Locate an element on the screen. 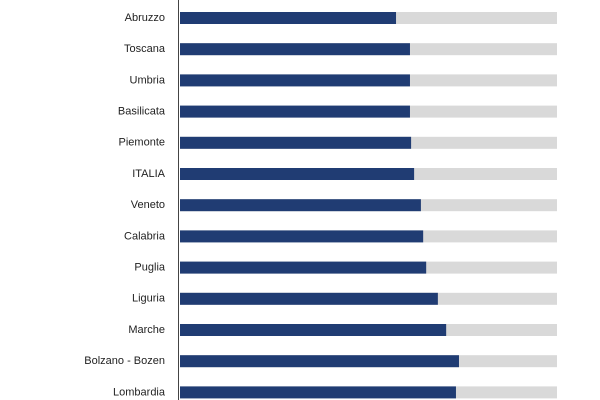 This screenshot has height=400, width=600. category-label: Calabria is located at coordinates (145, 236).